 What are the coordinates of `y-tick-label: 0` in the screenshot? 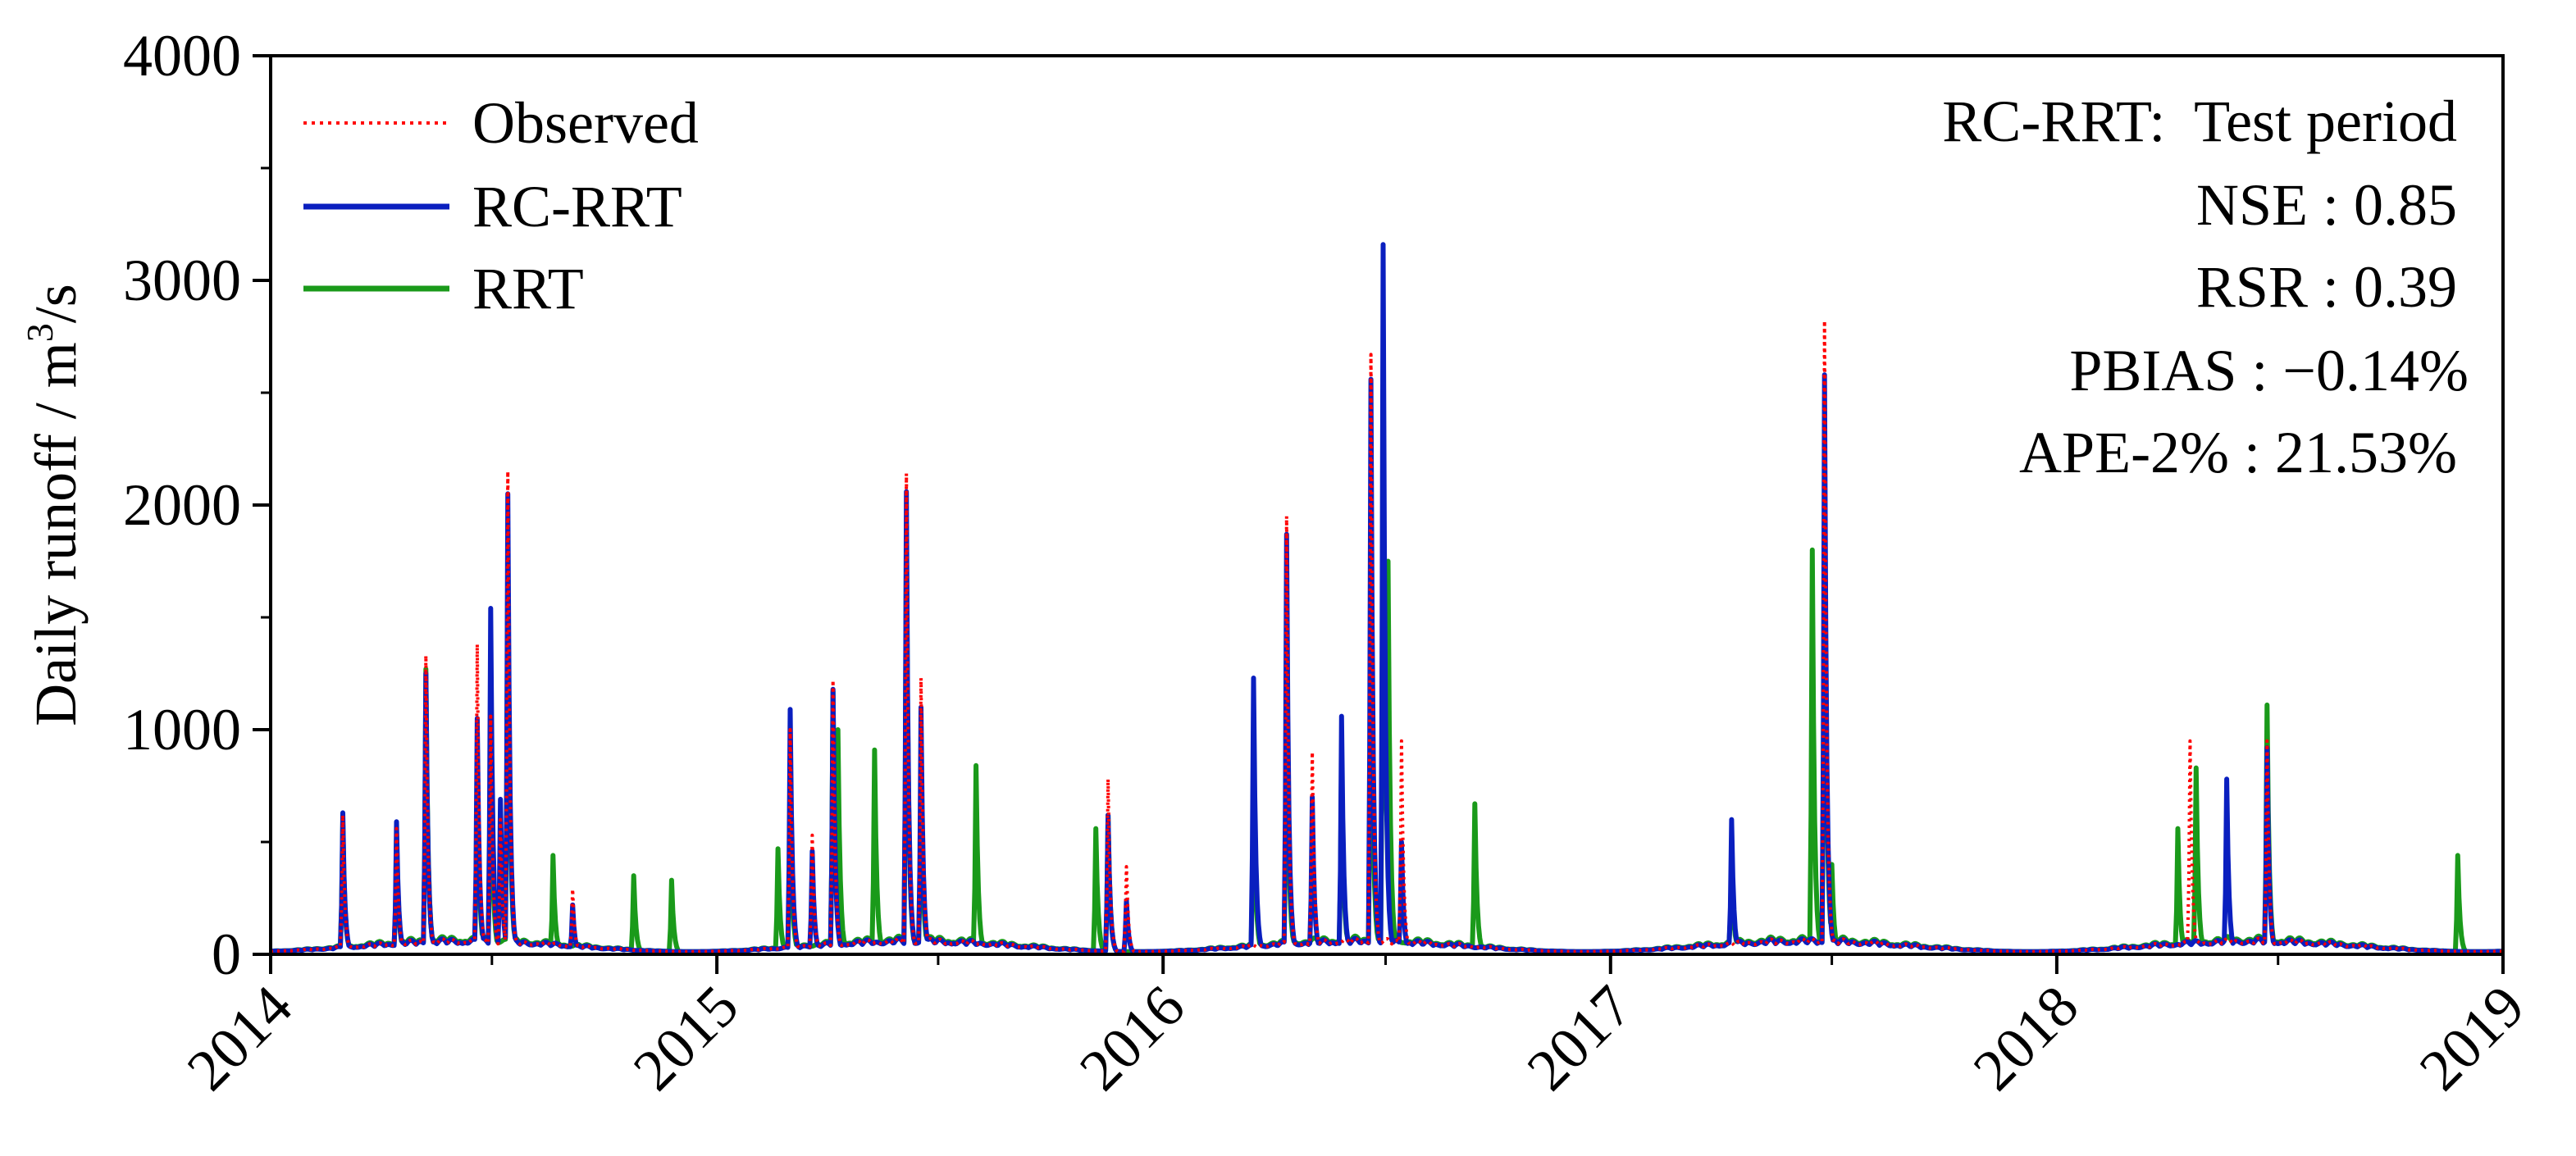 It's located at (226, 954).